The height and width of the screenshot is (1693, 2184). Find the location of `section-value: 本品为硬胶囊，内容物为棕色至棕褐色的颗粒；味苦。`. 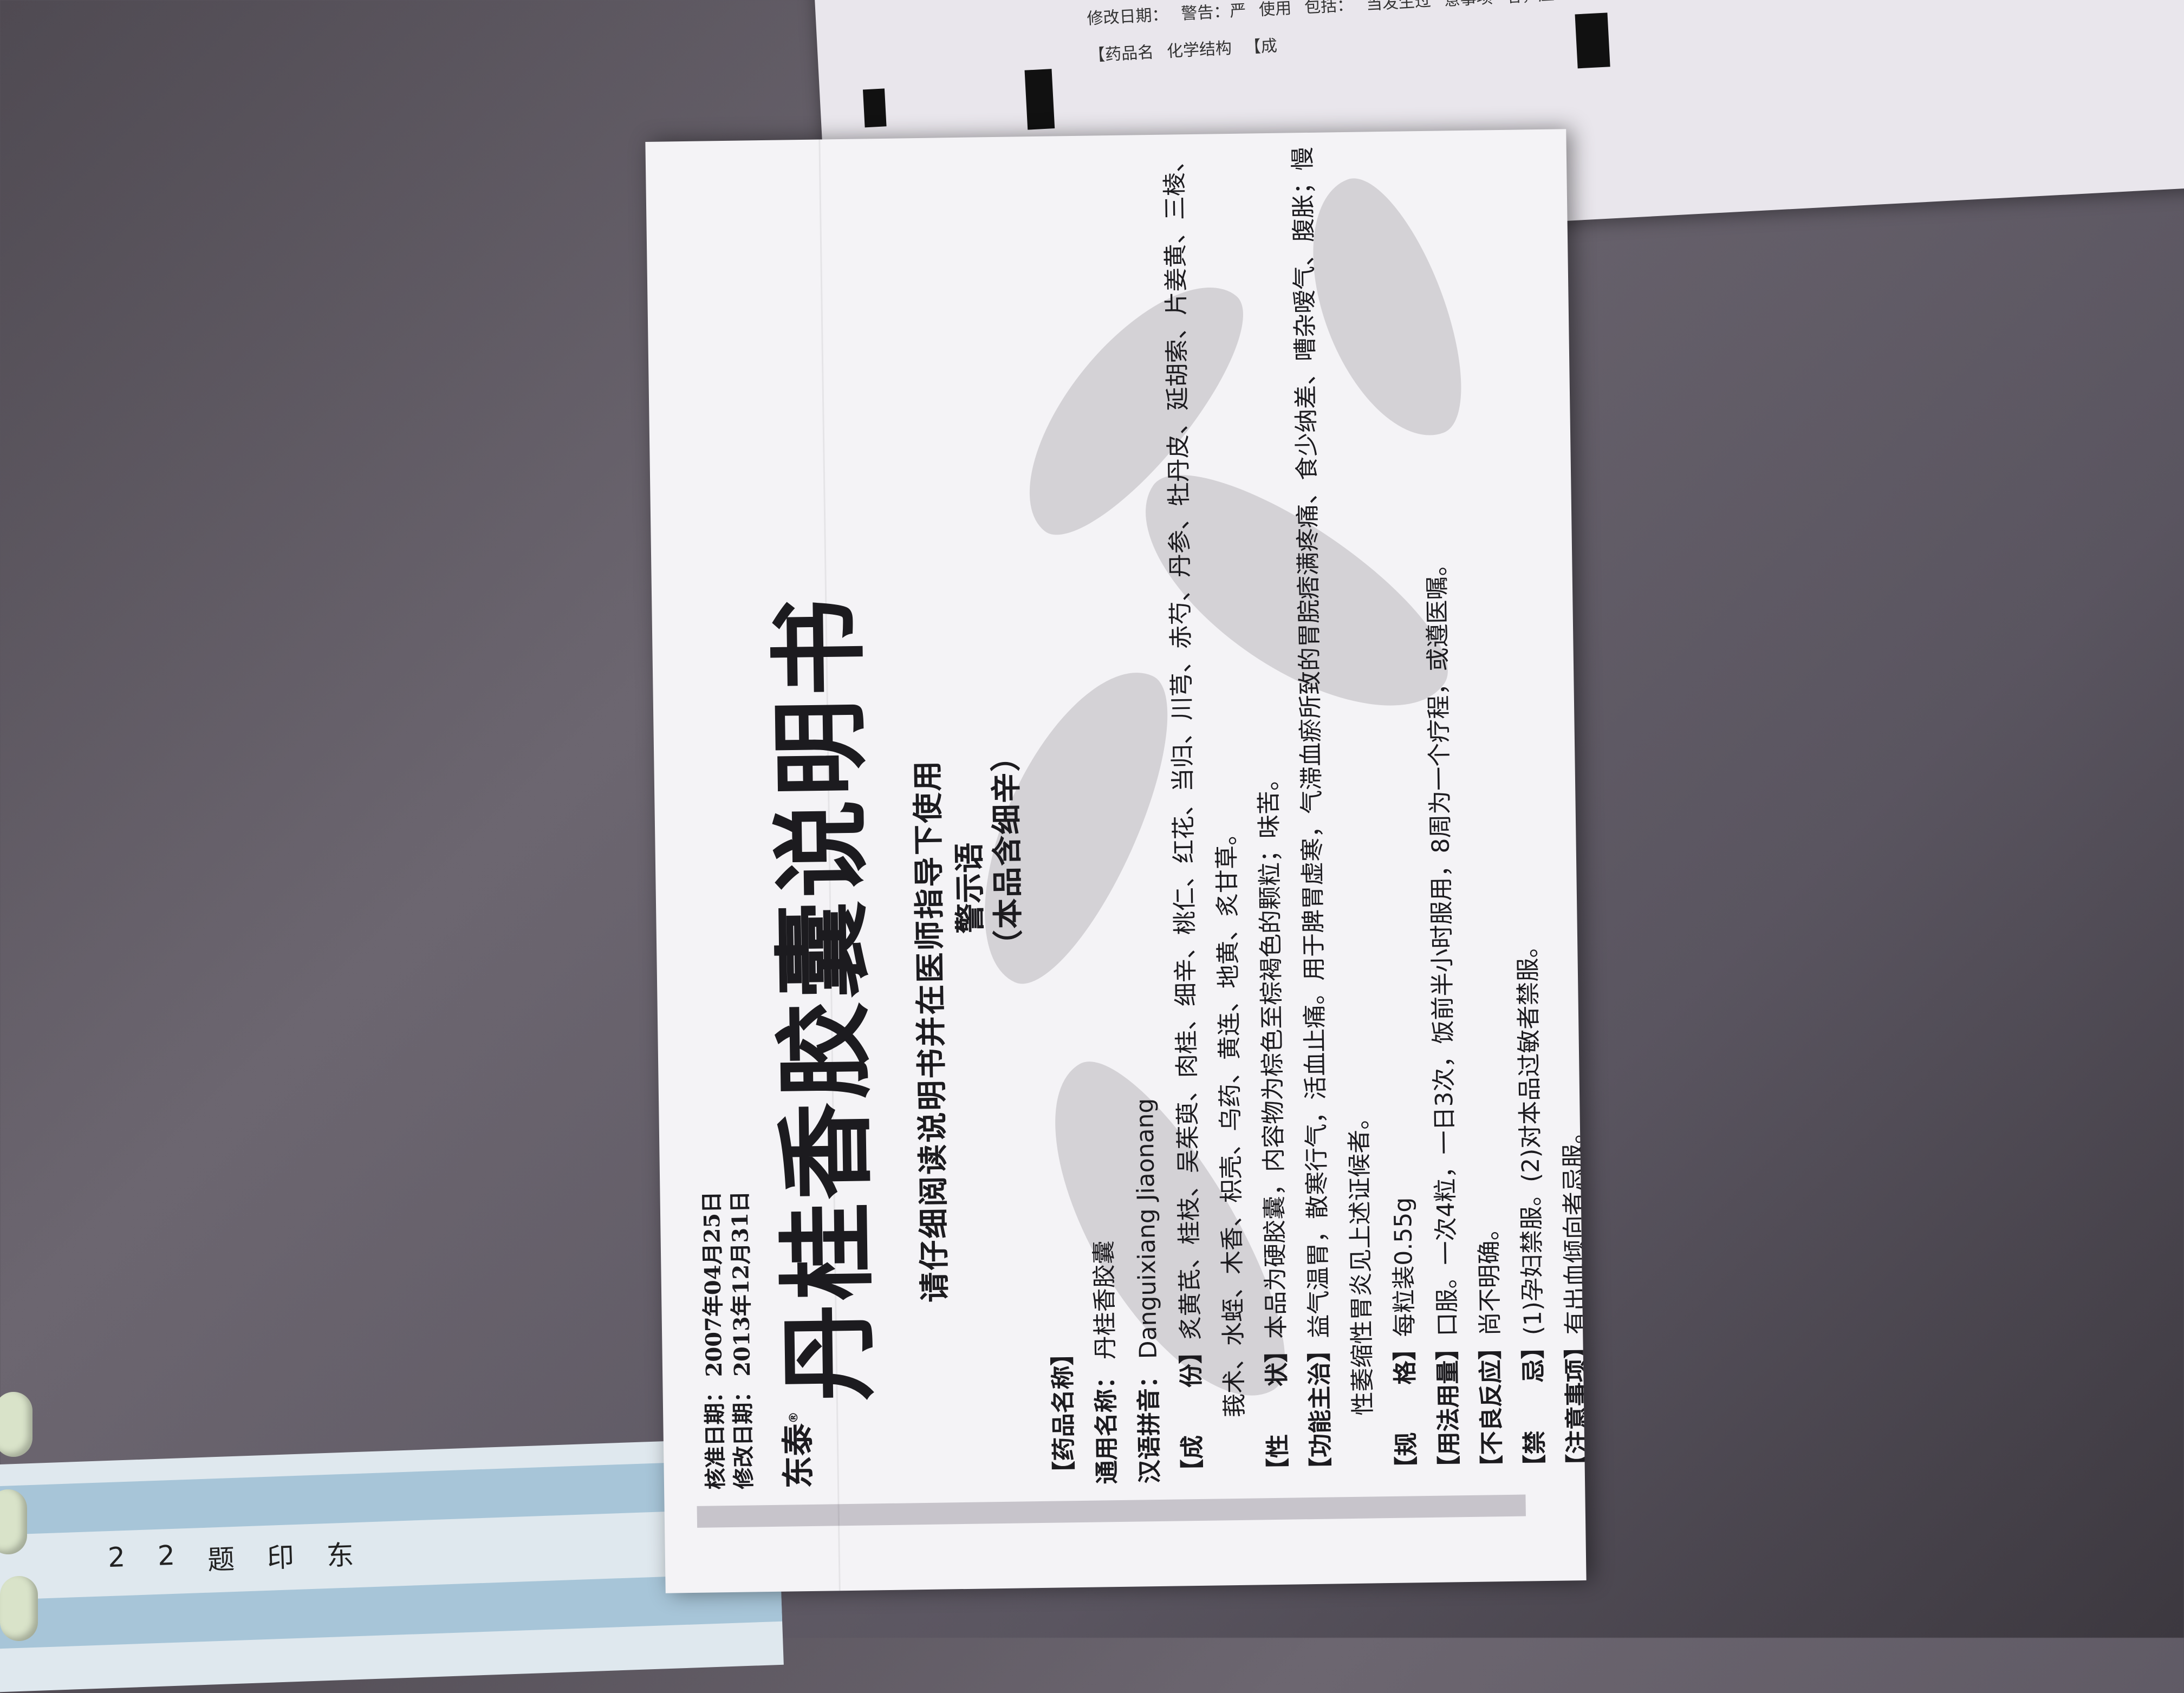

section-value: 本品为硬胶囊，内容物为棕色至棕褐色的颗粒；味苦。 is located at coordinates (1272, 1052).